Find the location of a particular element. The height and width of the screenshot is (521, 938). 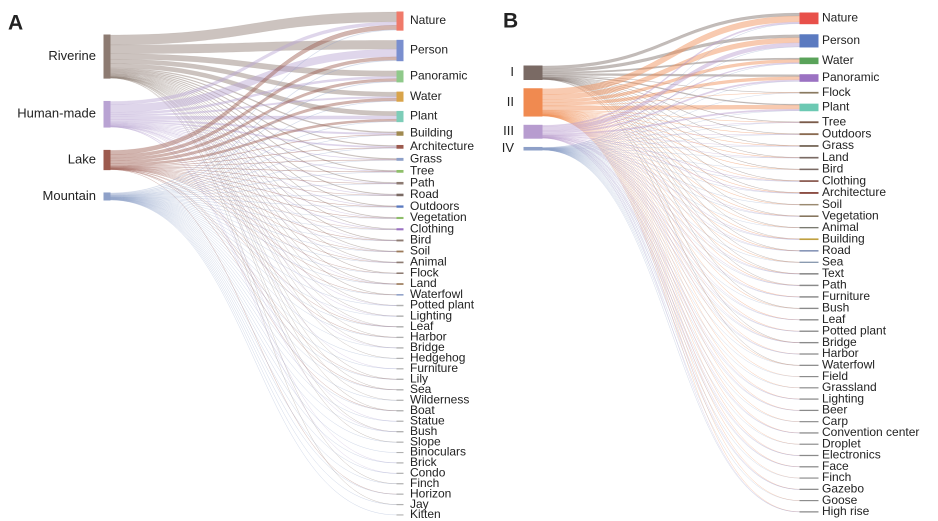

target-label: Path is located at coordinates (834, 285).